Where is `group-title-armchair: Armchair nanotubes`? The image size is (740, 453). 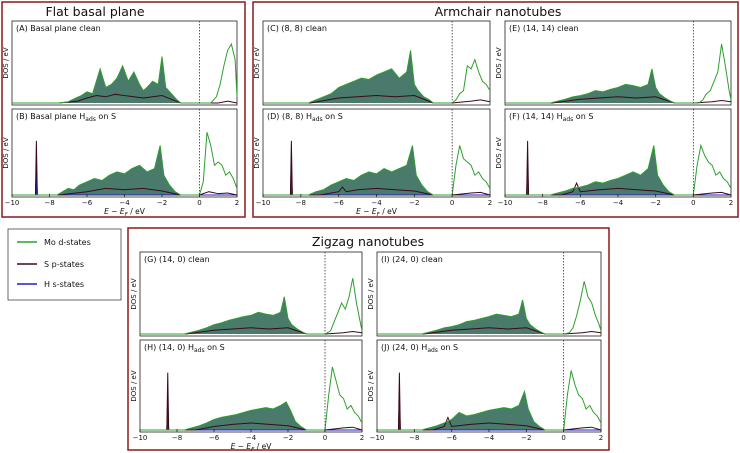 group-title-armchair: Armchair nanotubes is located at coordinates (498, 11).